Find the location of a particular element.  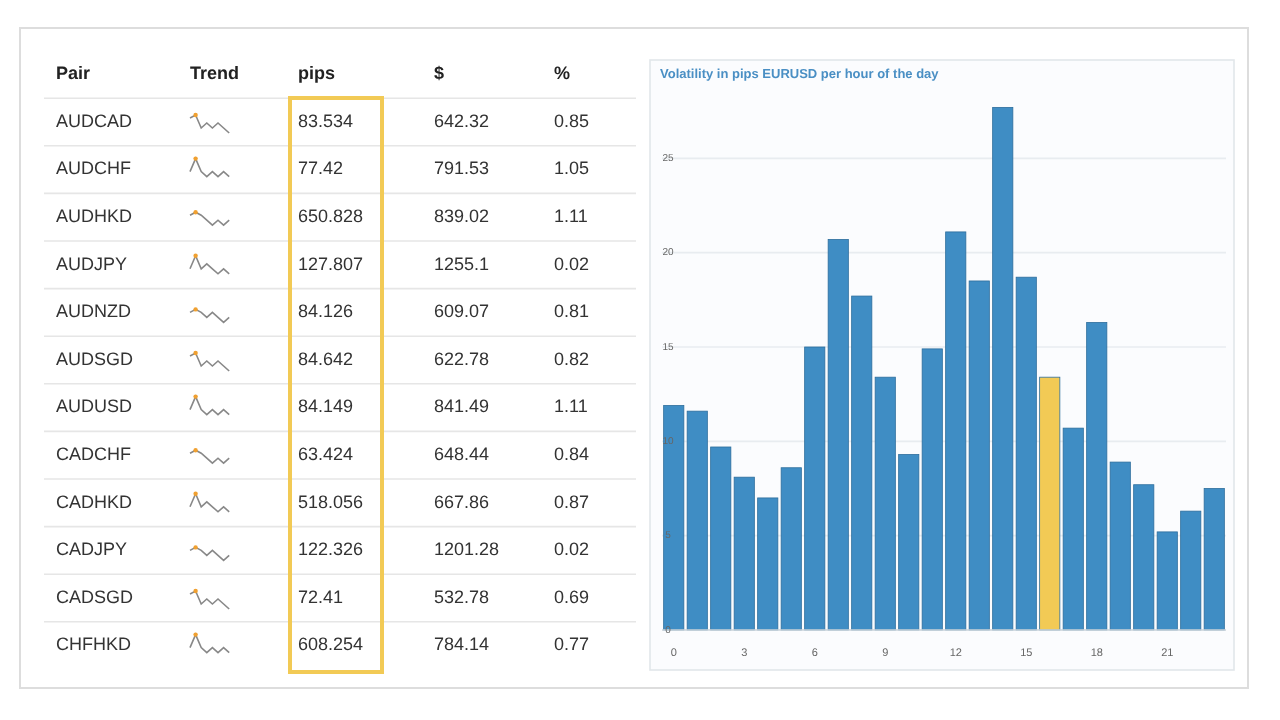

data-label: 63.424 is located at coordinates (326, 453).